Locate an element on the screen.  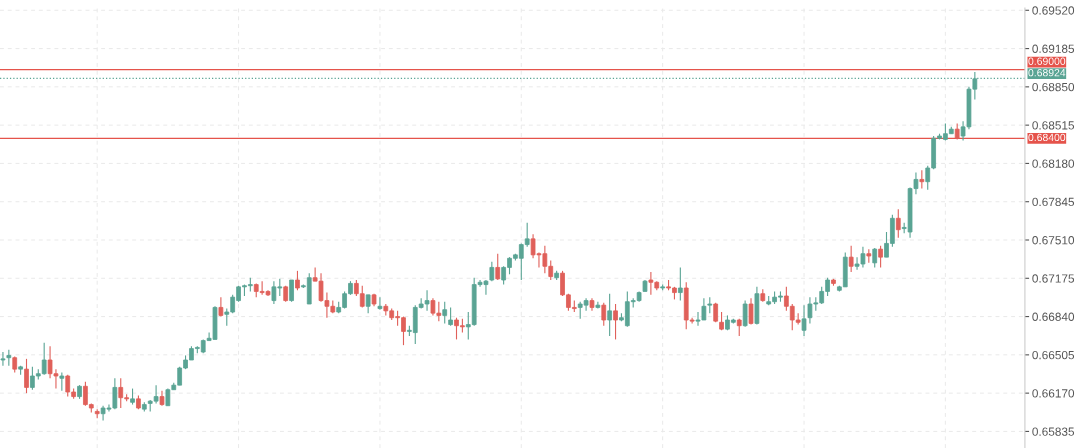
y-tick-label: 0.66170 is located at coordinates (1053, 393).